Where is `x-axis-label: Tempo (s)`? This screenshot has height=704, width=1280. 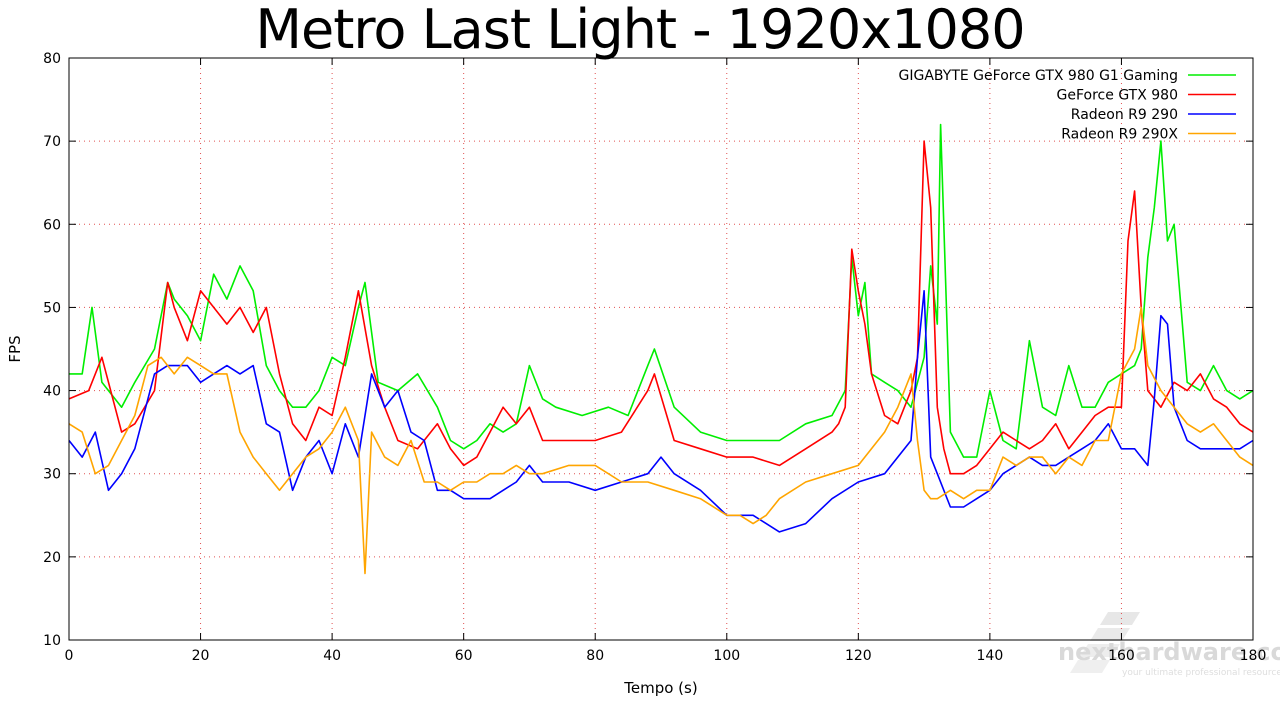 x-axis-label: Tempo (s) is located at coordinates (660, 688).